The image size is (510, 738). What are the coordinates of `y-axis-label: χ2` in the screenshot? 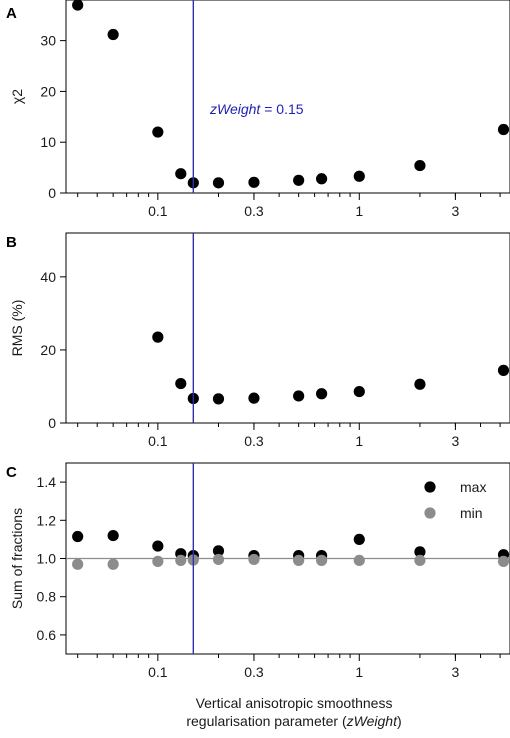 It's located at (17, 96).